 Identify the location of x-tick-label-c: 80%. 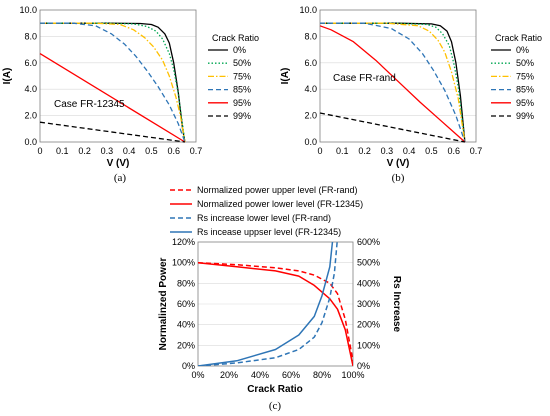
(322, 375).